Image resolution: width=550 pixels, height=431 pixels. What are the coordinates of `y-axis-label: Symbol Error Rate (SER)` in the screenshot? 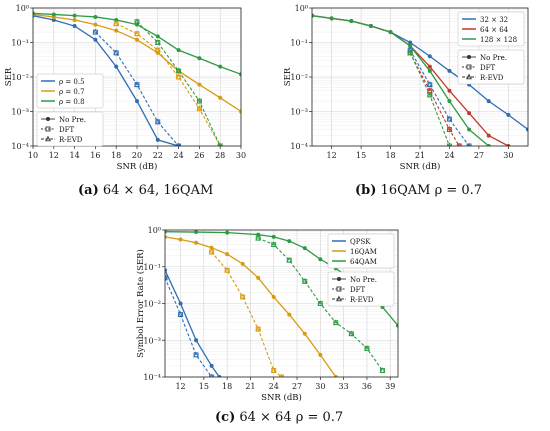 It's located at (140, 303).